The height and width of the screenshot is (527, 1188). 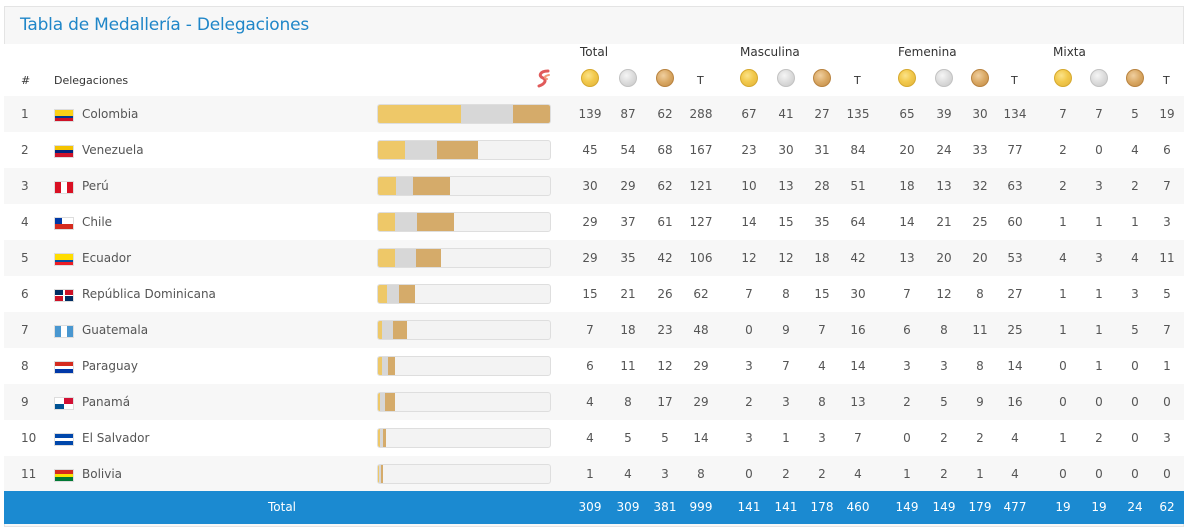 I want to click on masc-bronze-cell: 27, so click(x=822, y=114).